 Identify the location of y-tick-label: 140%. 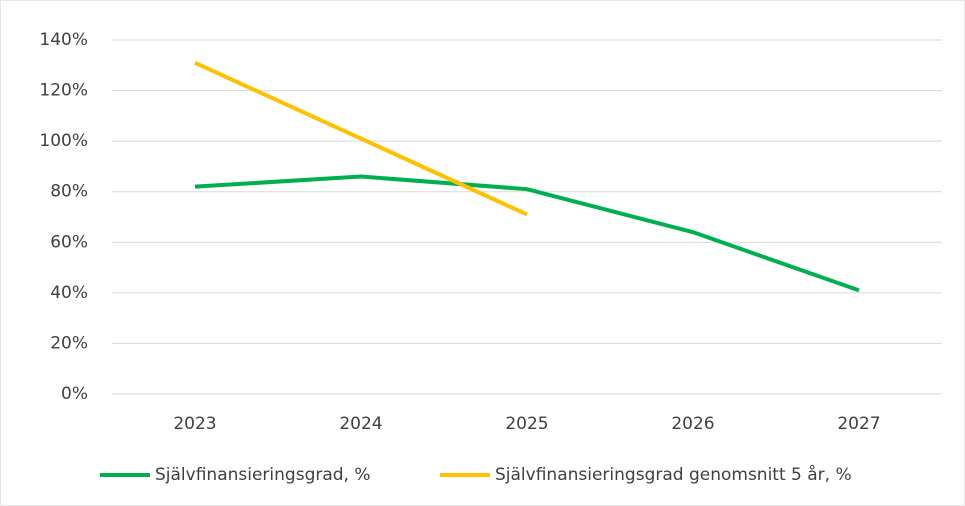
(63, 40).